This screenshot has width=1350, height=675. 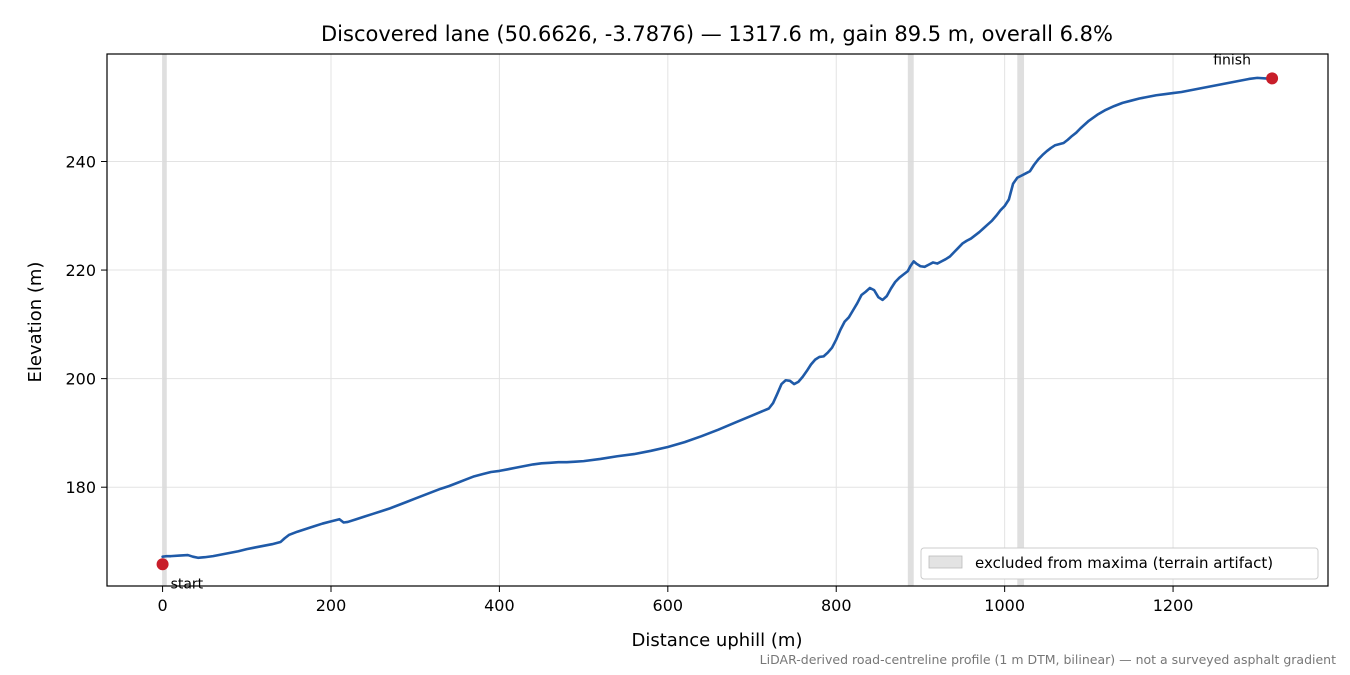 What do you see at coordinates (668, 605) in the screenshot?
I see `x-tick-label: 600` at bounding box center [668, 605].